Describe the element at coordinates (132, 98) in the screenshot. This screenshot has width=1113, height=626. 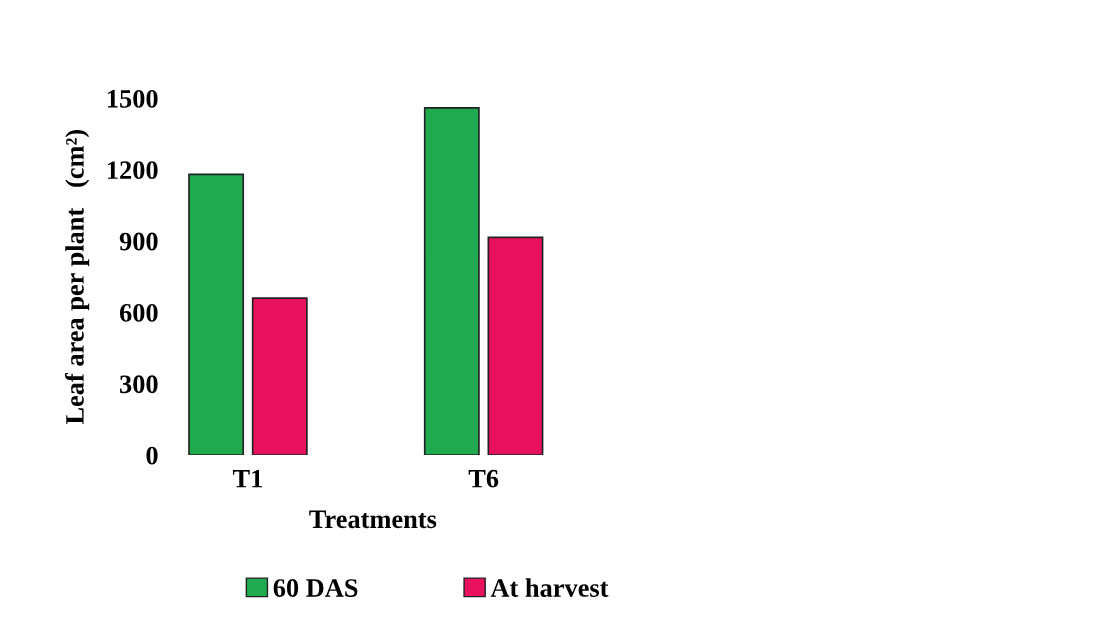
I see `y-tick-label: 1500` at that location.